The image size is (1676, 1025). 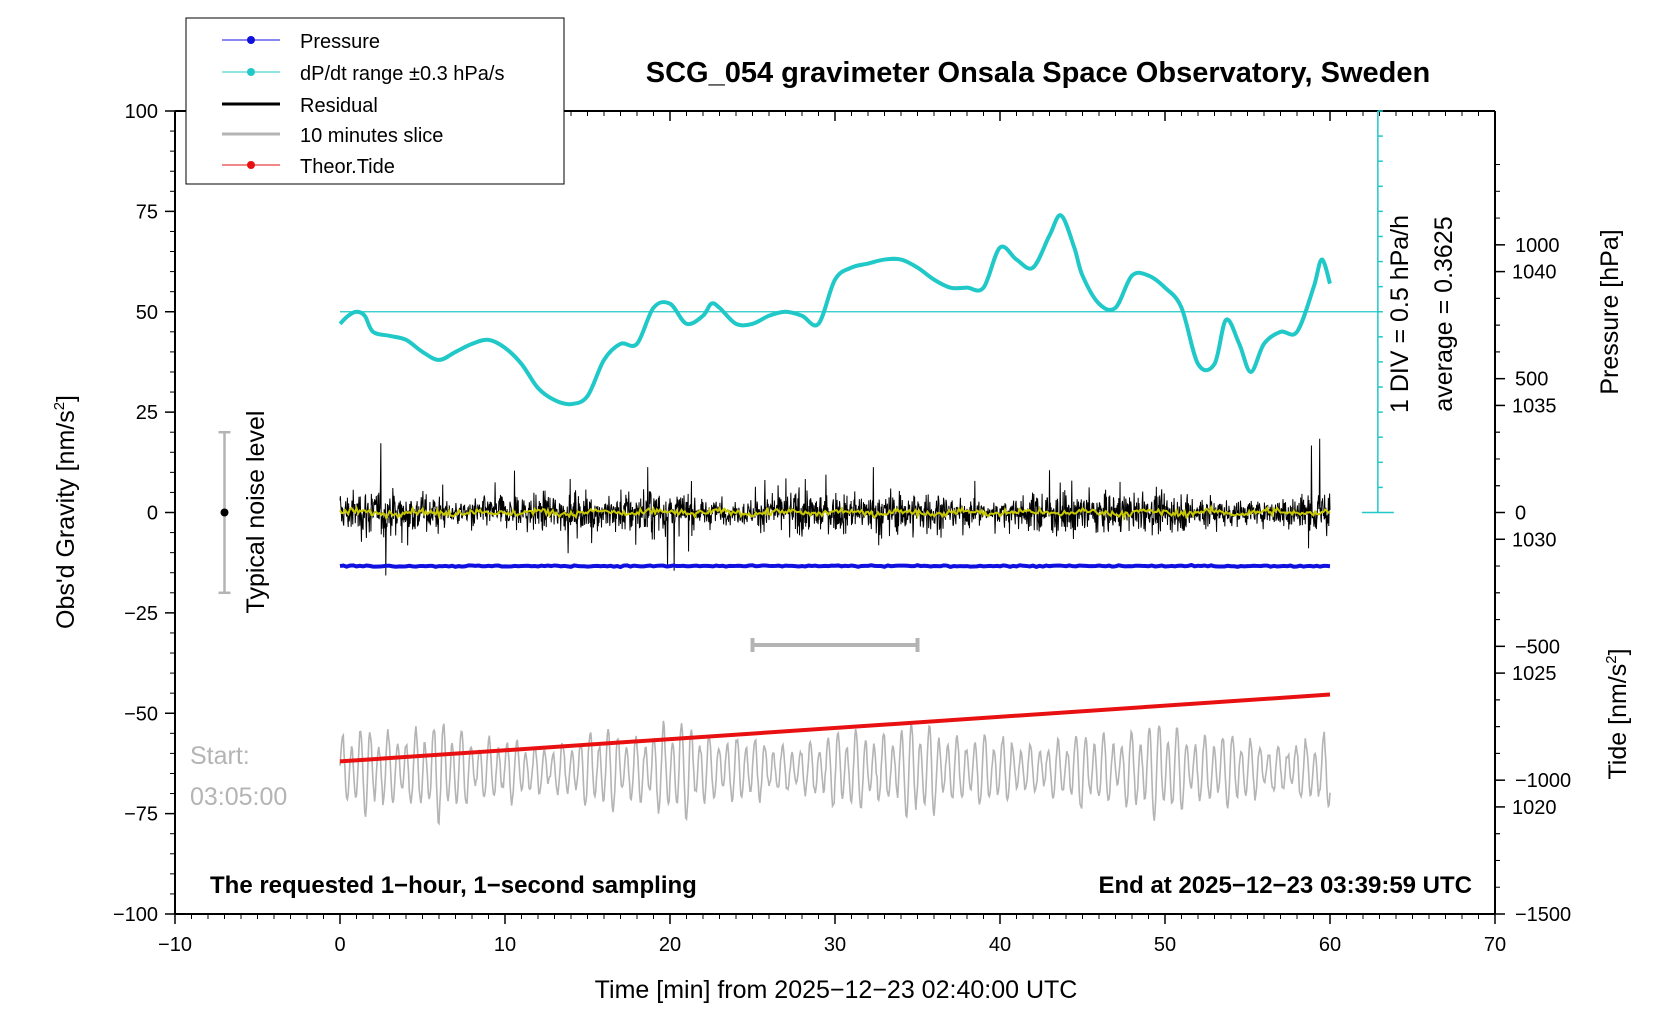 I want to click on legend-label-pressure: Pressure, so click(x=340, y=42).